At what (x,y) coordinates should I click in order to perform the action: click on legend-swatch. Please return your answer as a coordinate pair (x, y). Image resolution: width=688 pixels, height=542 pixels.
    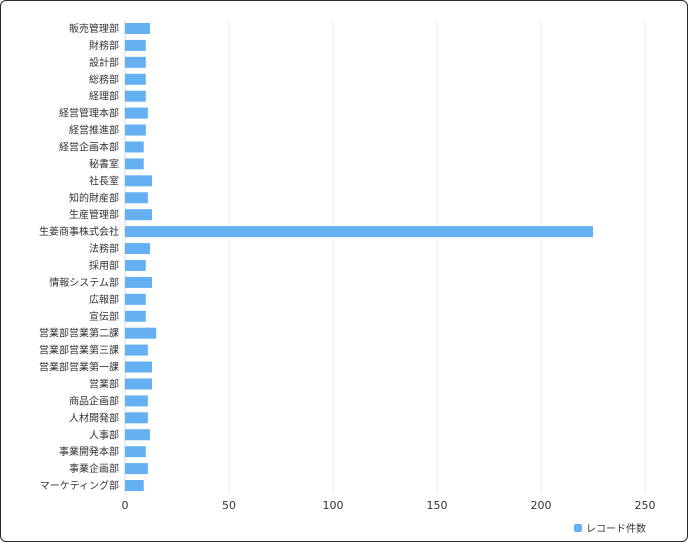
    Looking at the image, I should click on (578, 528).